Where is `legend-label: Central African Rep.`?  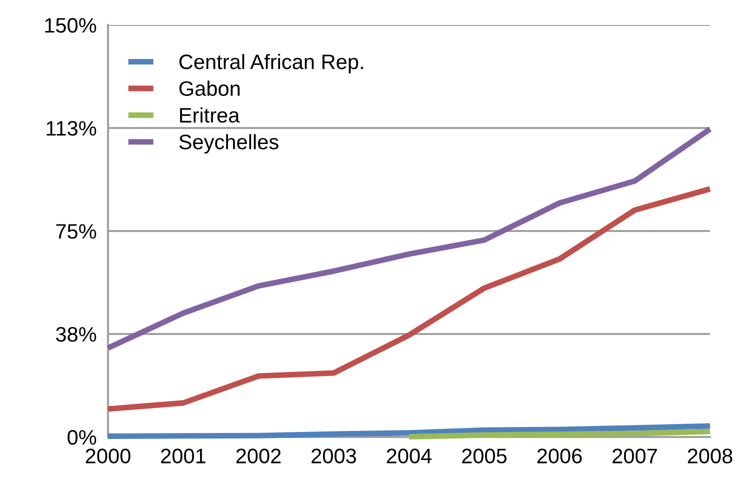 legend-label: Central African Rep. is located at coordinates (271, 64).